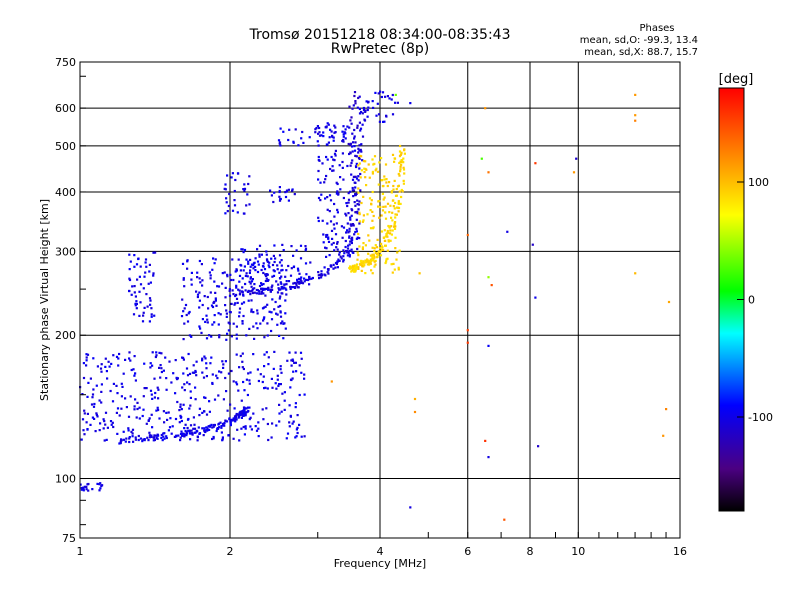 The image size is (800, 600). I want to click on colorbar-tick-label: -100, so click(760, 417).